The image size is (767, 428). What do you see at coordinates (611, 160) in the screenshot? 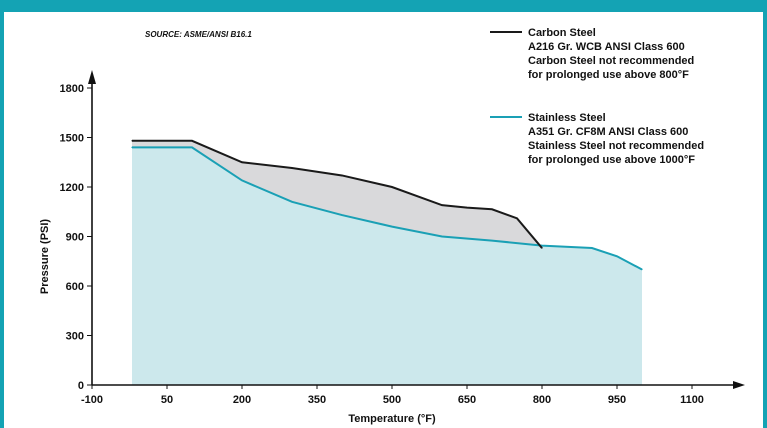
I see `stainless-legend-text: for prolonged use above 1000°F` at bounding box center [611, 160].